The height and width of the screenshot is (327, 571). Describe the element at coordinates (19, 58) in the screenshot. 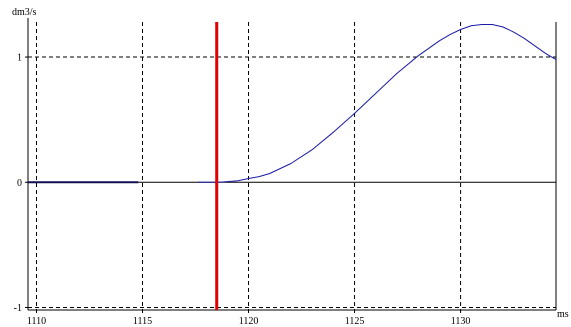

I see `y-tick-label: 1` at that location.